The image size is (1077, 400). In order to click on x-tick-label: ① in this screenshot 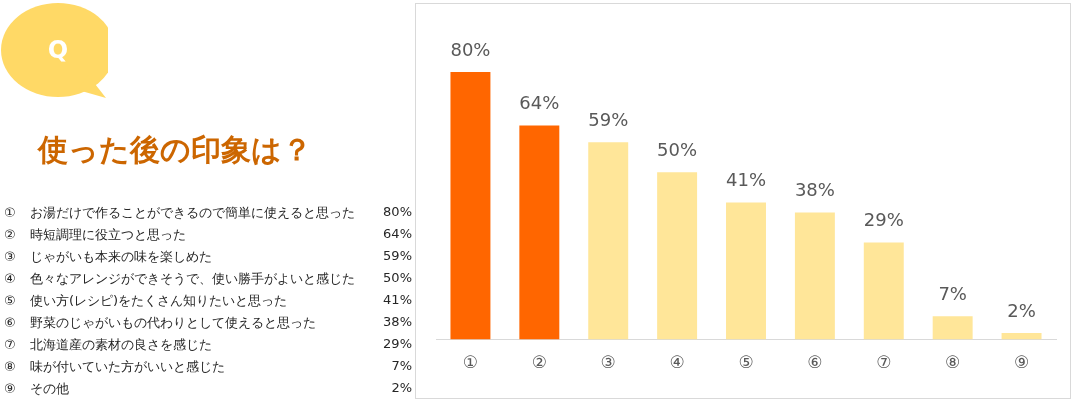, I will do `click(470, 362)`.